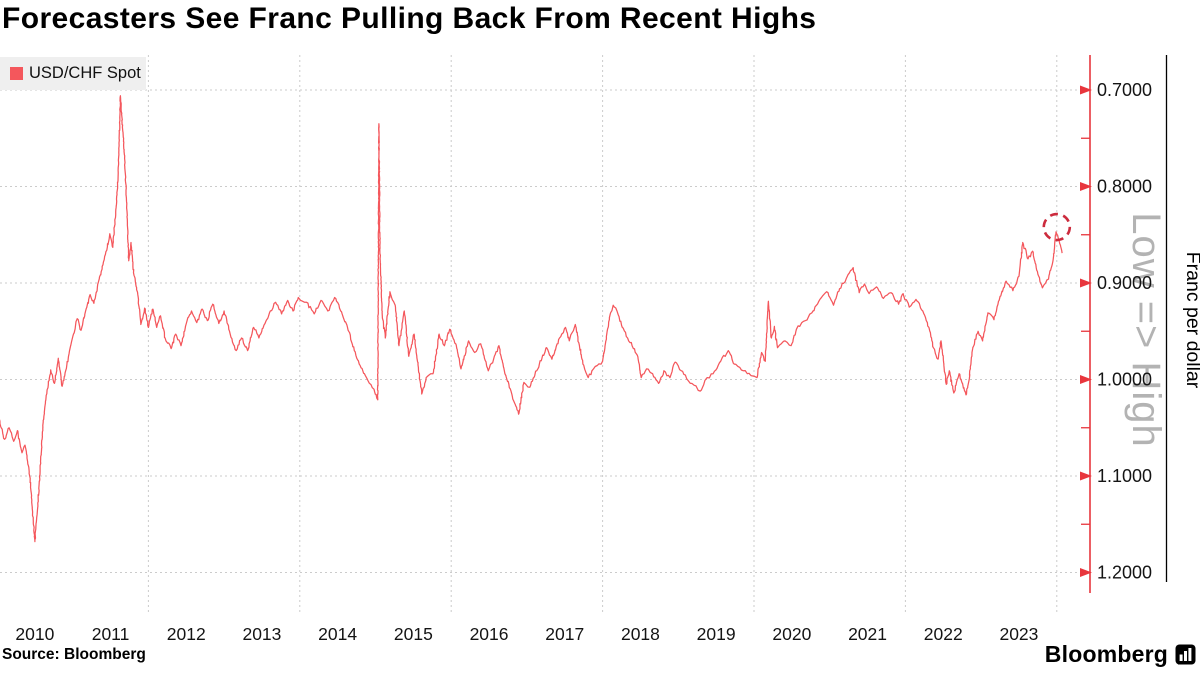 The width and height of the screenshot is (1200, 675). I want to click on annotation-dashed-circle, so click(1057, 227).